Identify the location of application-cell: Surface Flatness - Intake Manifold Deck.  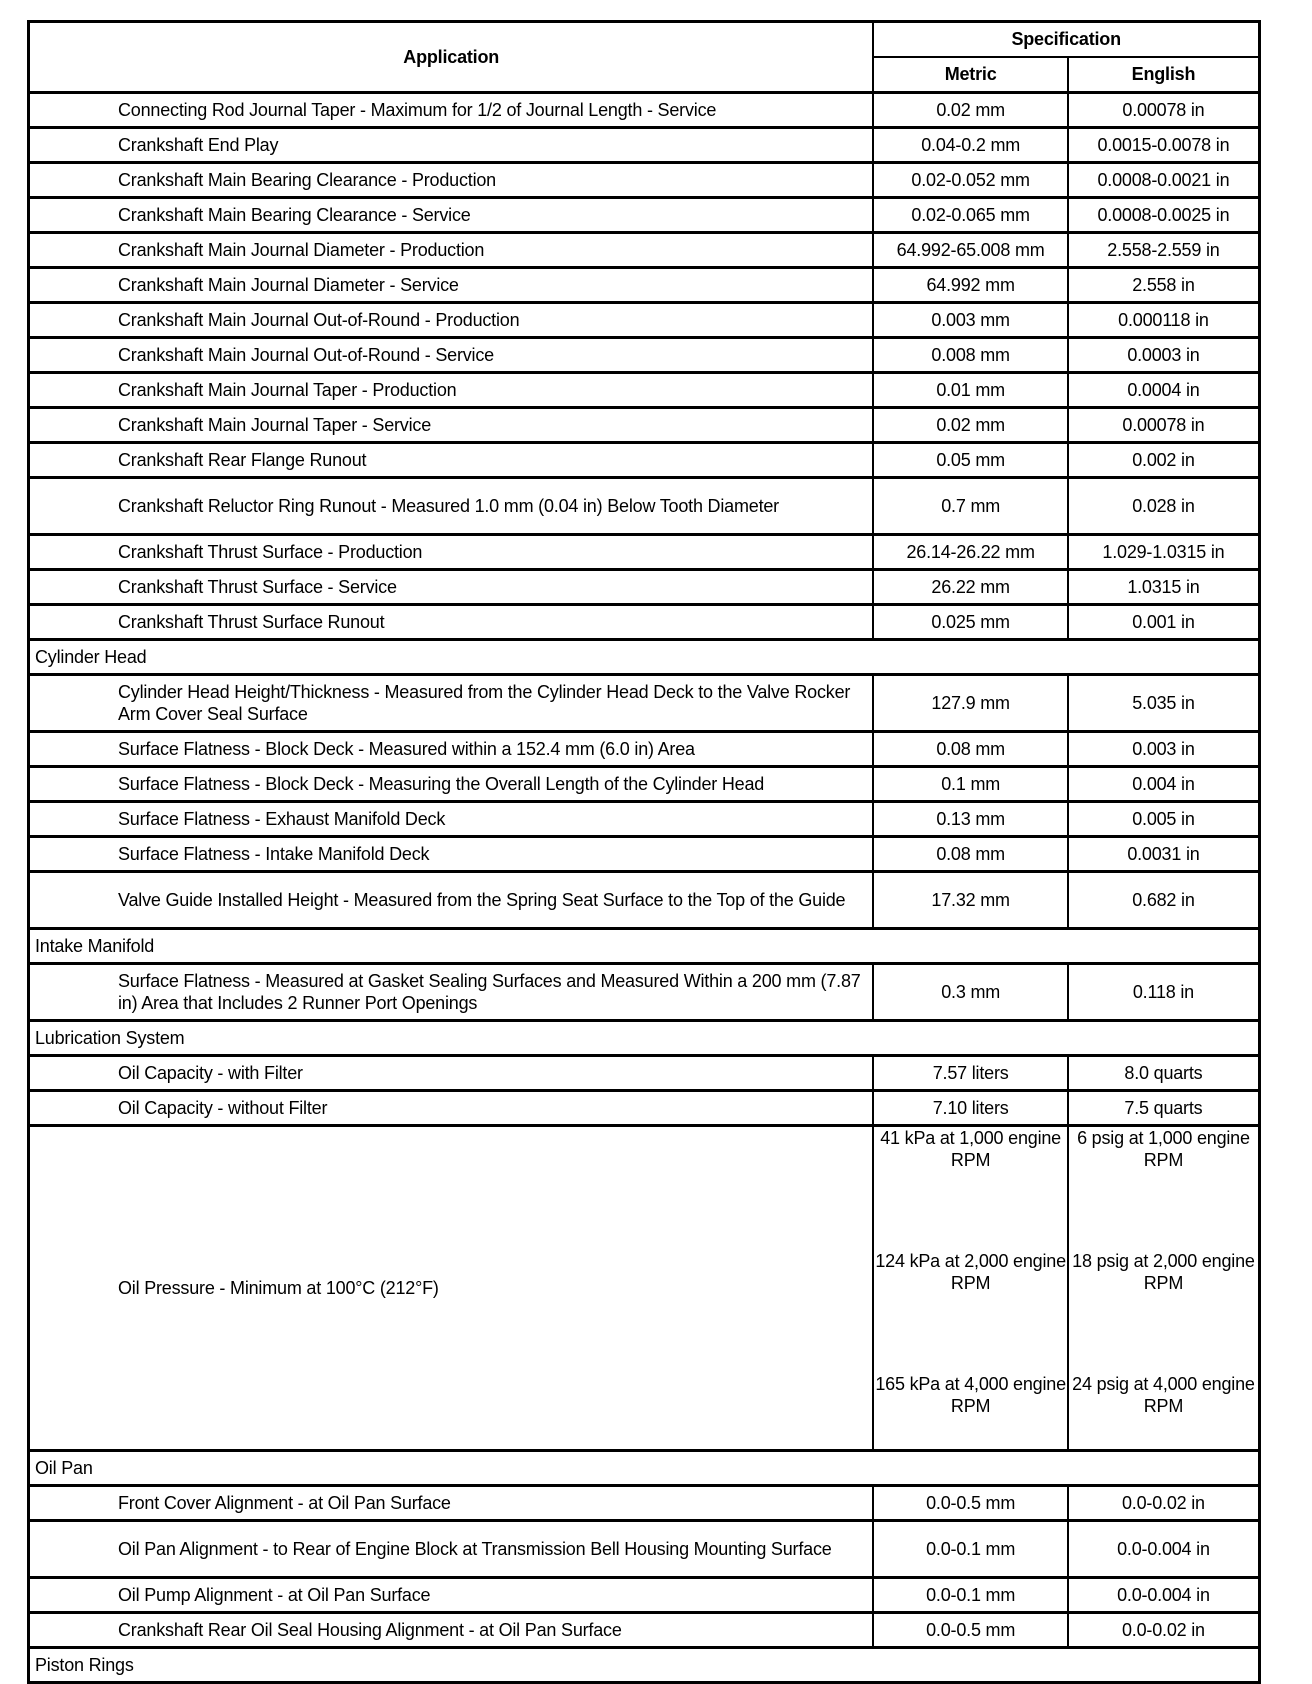
(451, 854).